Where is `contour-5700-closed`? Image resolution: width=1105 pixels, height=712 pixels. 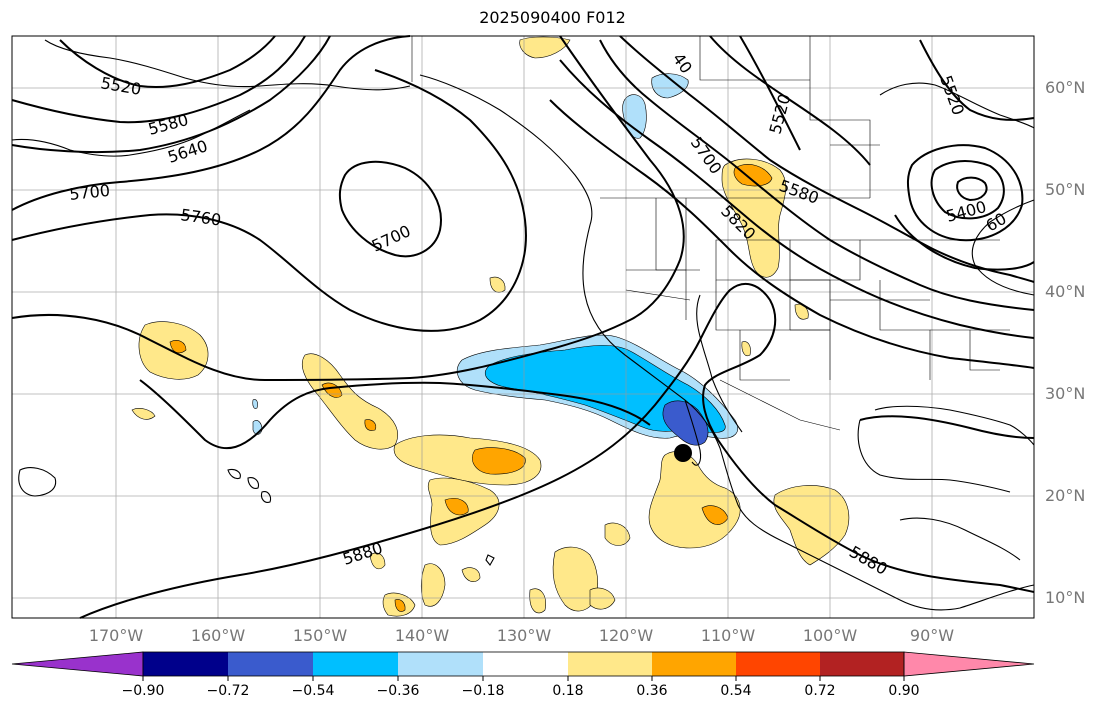 contour-5700-closed is located at coordinates (390, 209).